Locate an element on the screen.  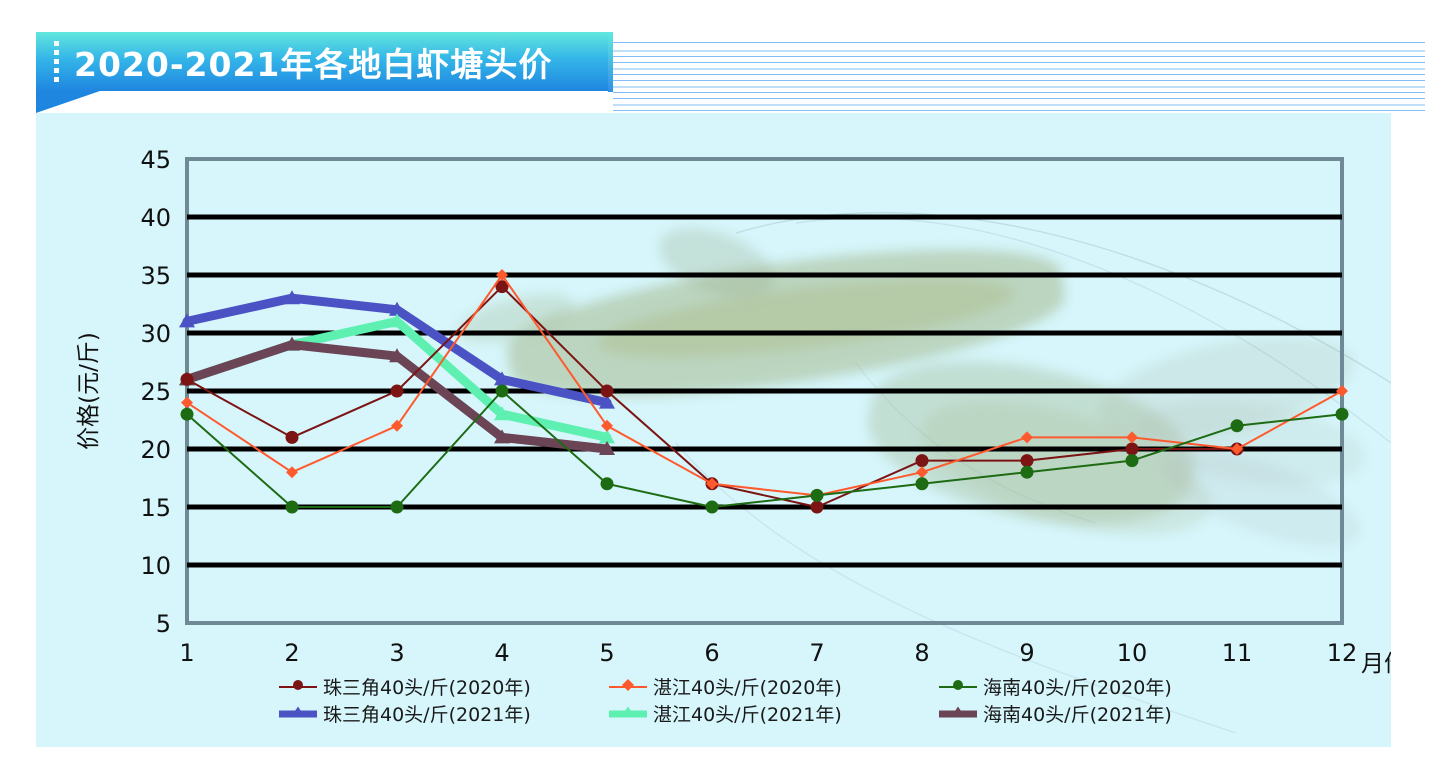
legend-item: 湛江40头/斤(2020年) is located at coordinates (774, 686).